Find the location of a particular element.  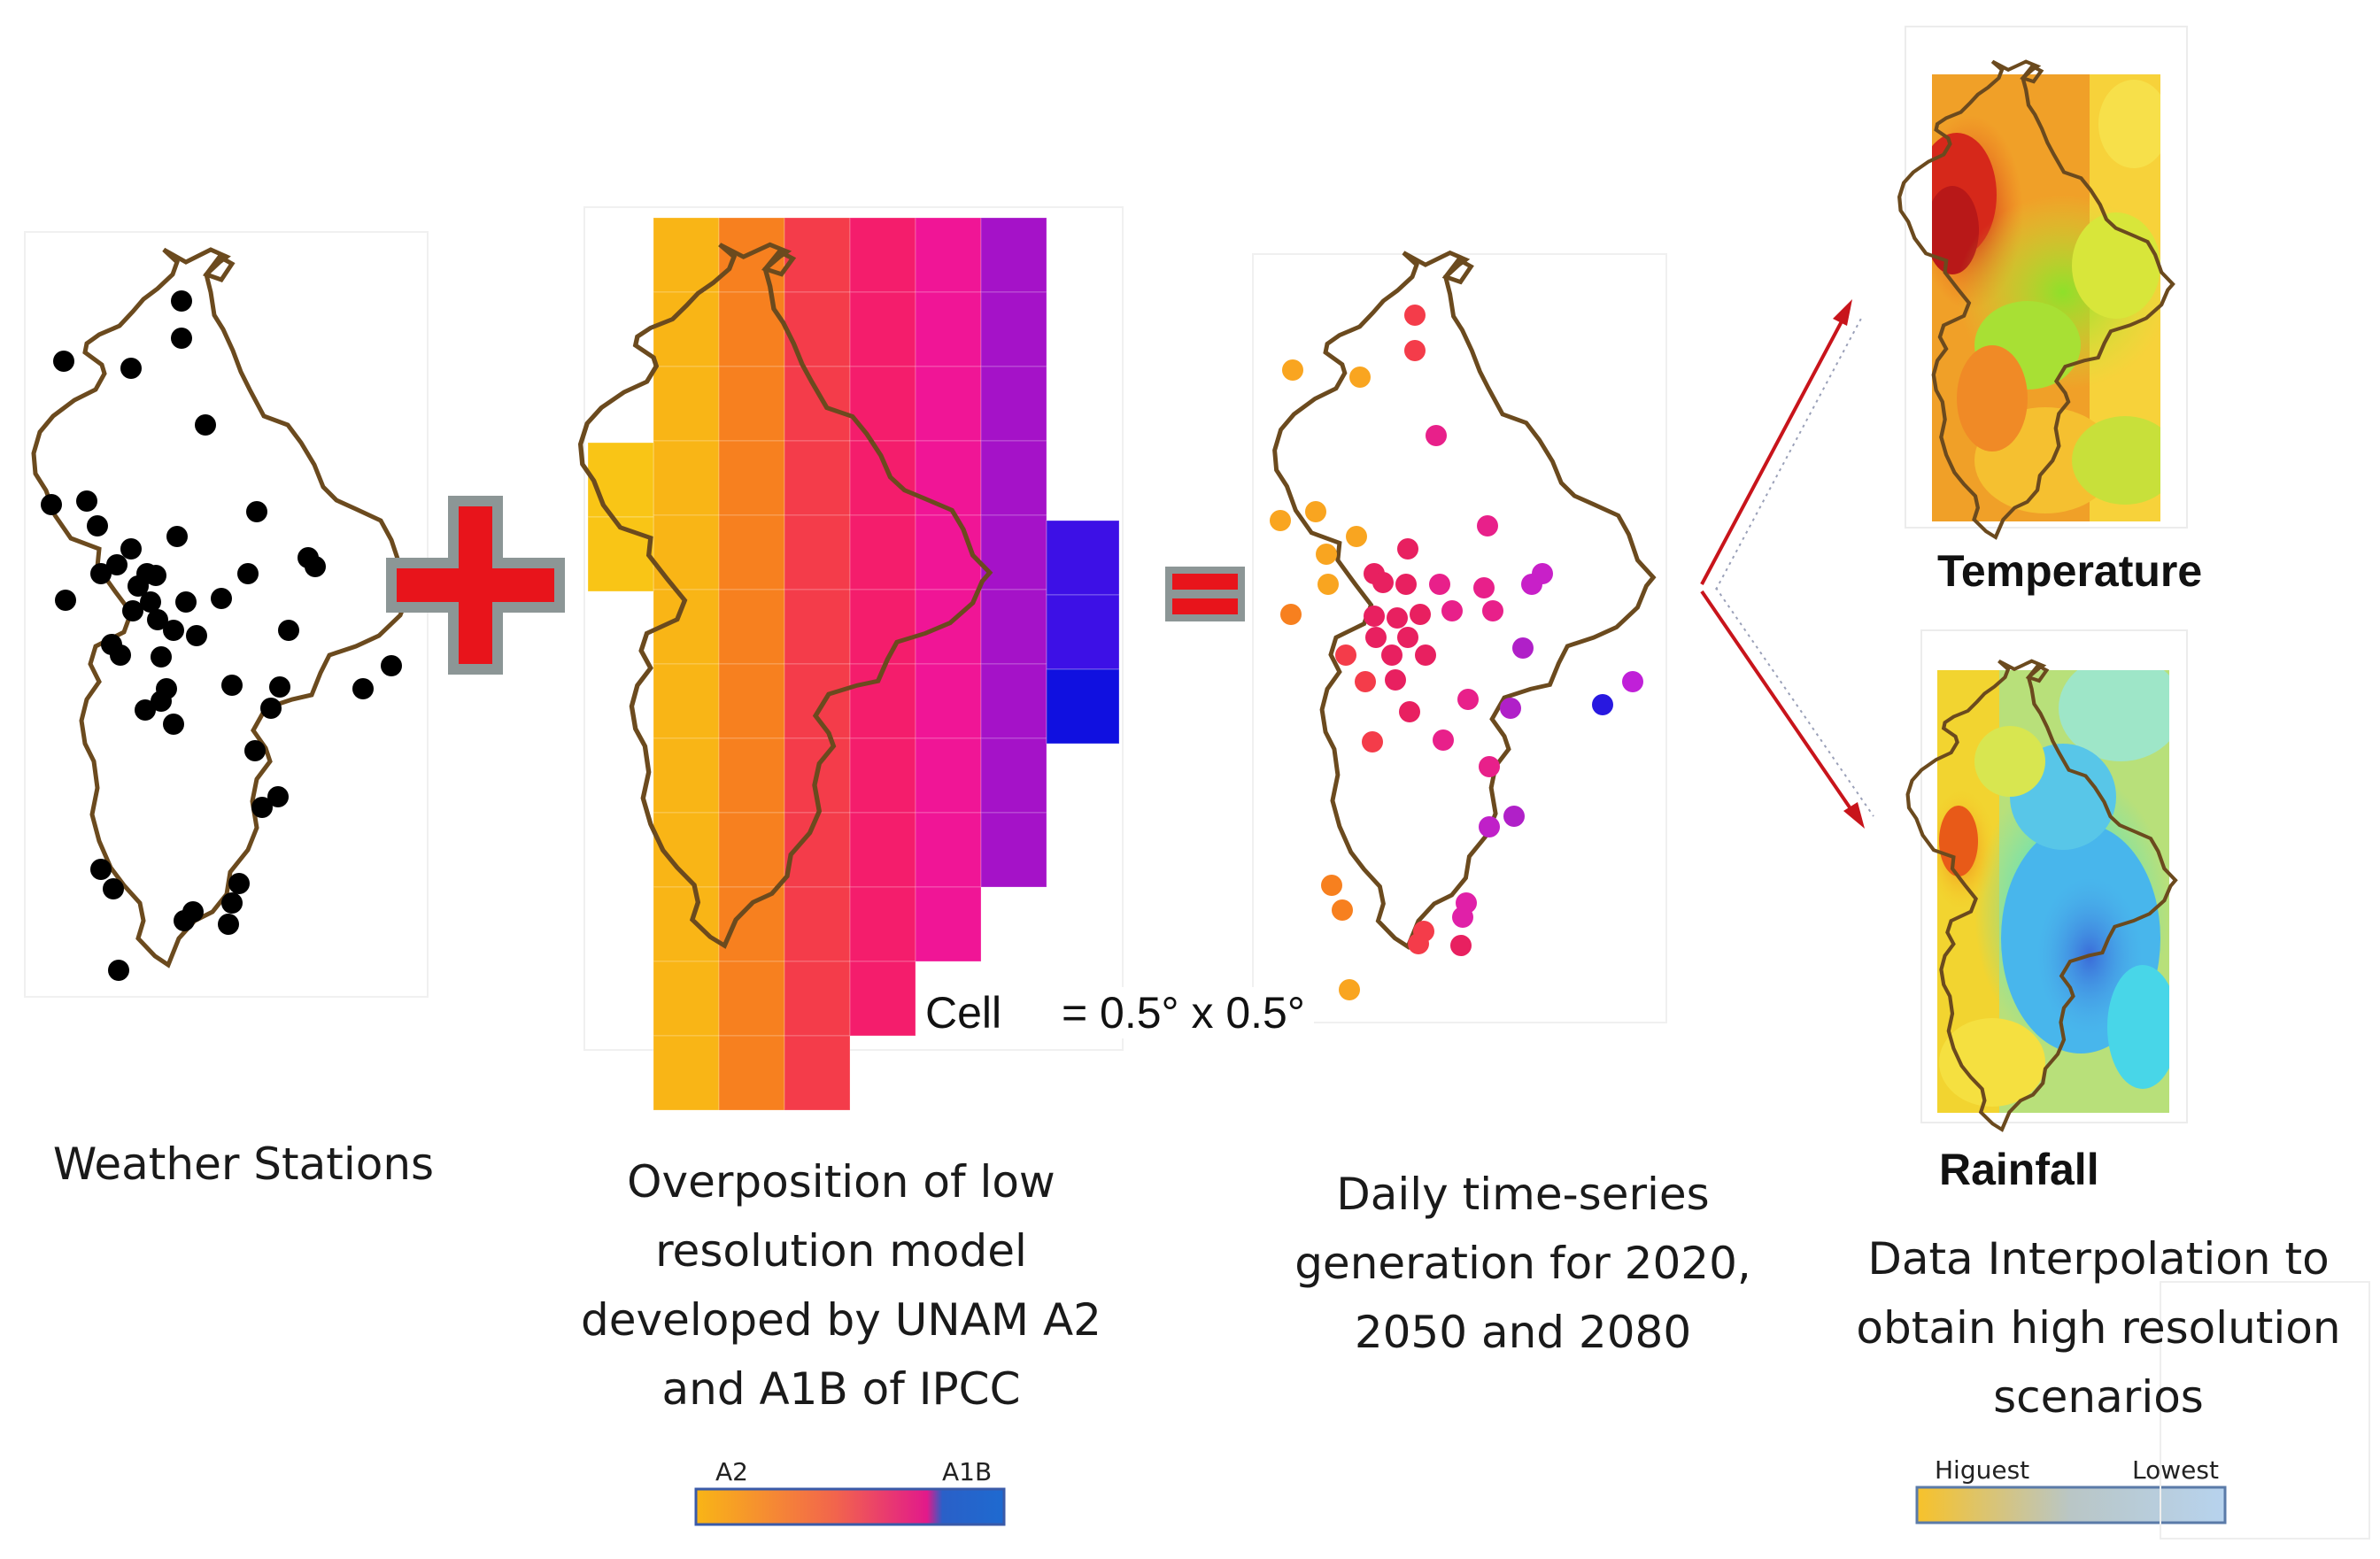

timeseries-map is located at coordinates (1459, 638).